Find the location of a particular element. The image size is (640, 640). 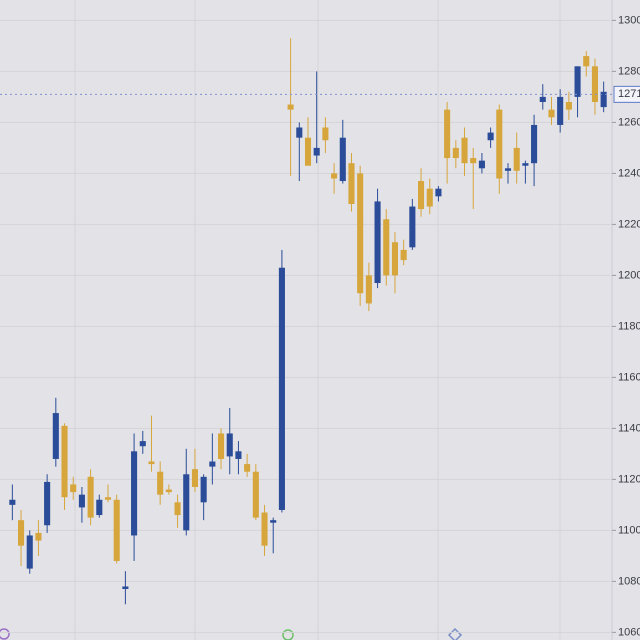

last-price-box is located at coordinates (626, 94).